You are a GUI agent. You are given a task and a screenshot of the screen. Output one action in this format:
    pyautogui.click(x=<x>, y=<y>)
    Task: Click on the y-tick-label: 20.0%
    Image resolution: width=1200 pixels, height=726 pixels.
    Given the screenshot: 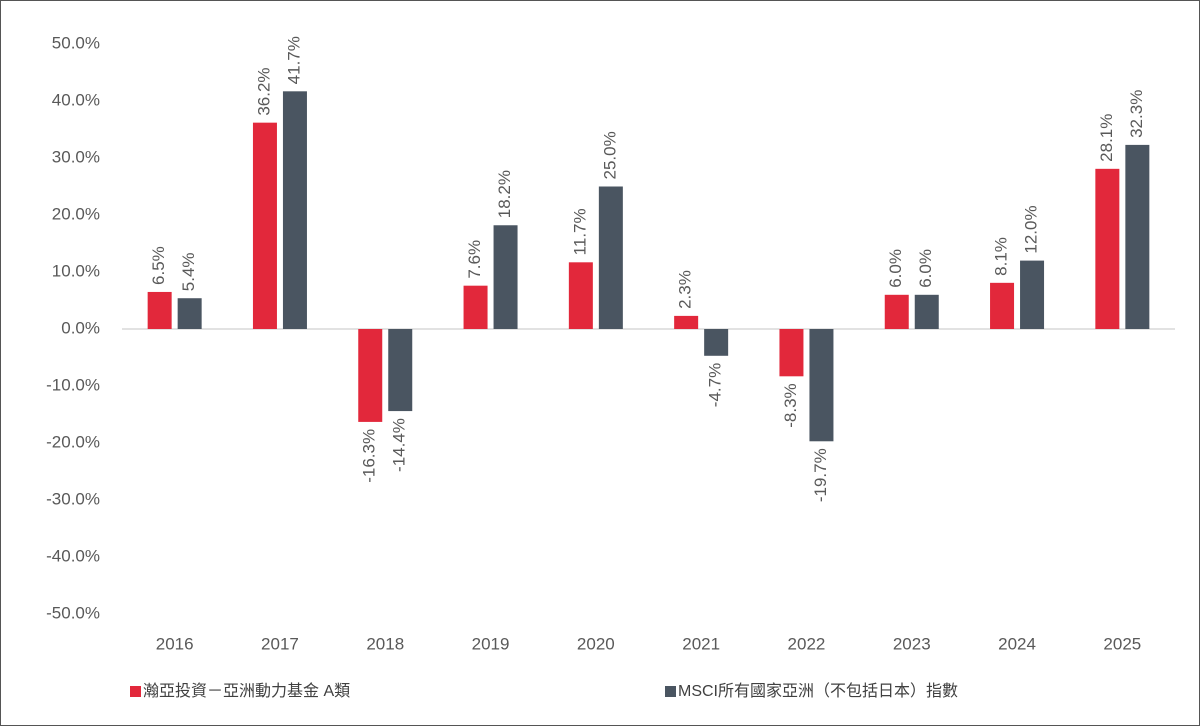 What is the action you would take?
    pyautogui.click(x=76, y=213)
    